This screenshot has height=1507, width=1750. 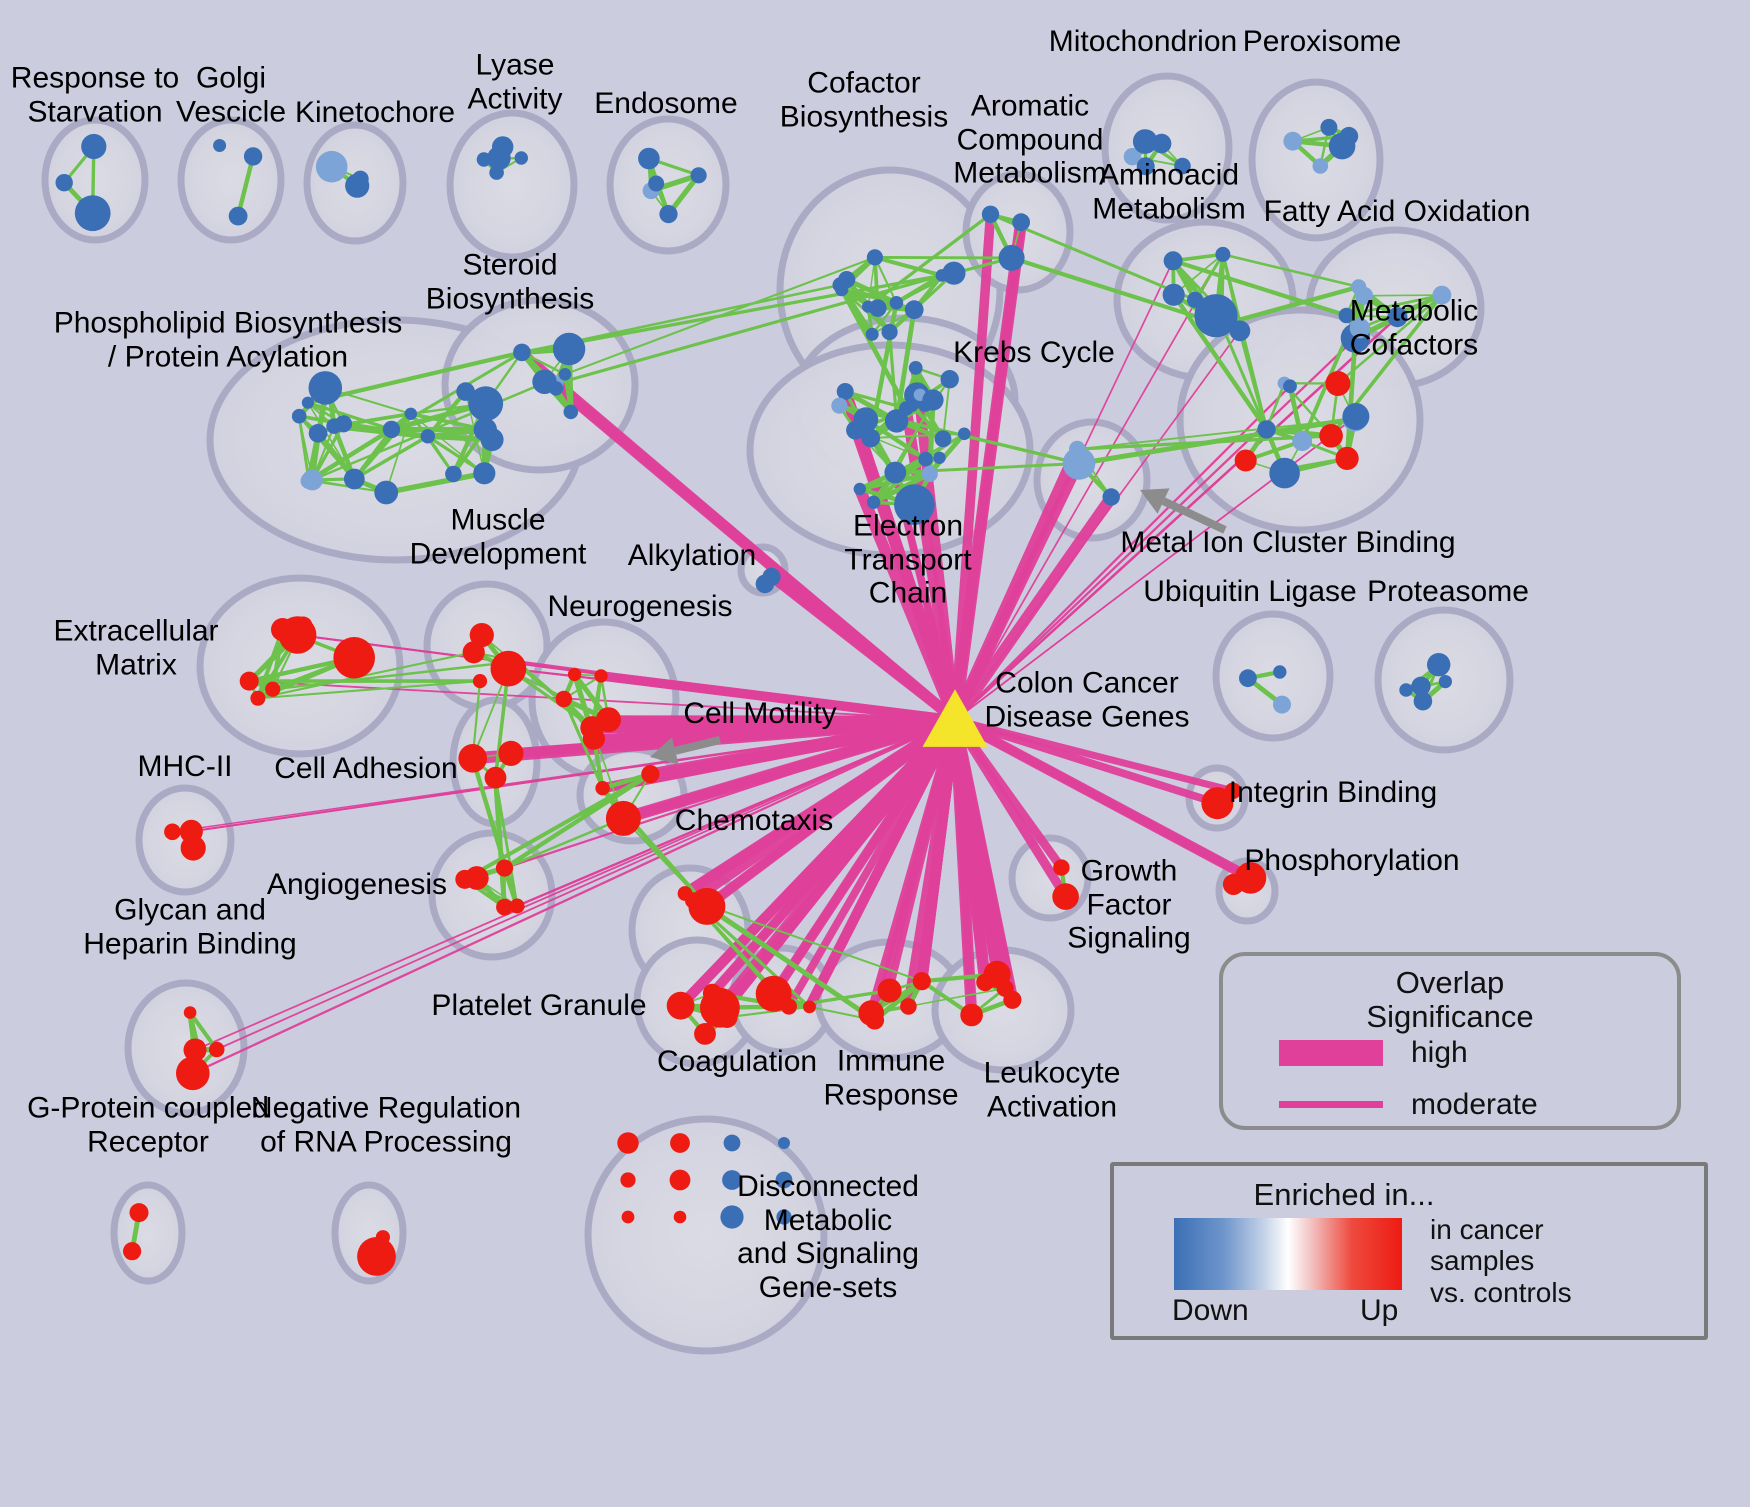 I want to click on legend-down-label: Down, so click(x=1210, y=1310).